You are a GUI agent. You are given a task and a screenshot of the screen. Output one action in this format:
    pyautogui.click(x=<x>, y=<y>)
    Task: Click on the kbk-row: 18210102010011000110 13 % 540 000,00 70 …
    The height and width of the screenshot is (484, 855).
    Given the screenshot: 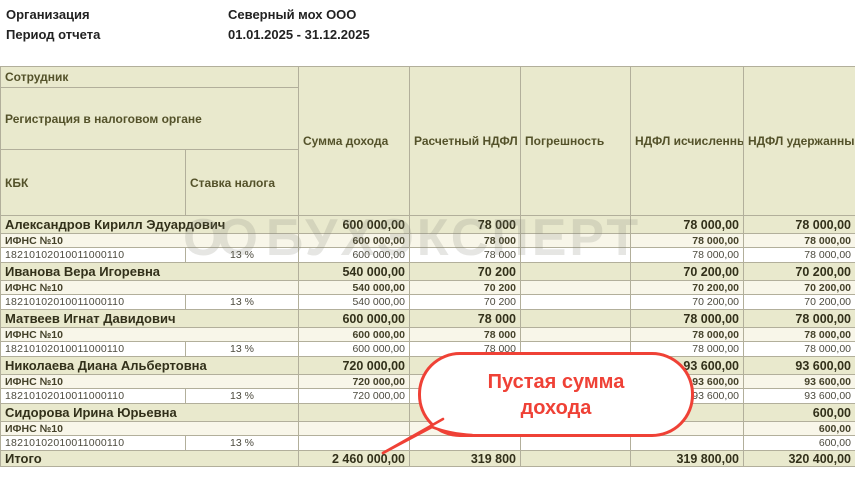 What is the action you would take?
    pyautogui.click(x=427, y=302)
    